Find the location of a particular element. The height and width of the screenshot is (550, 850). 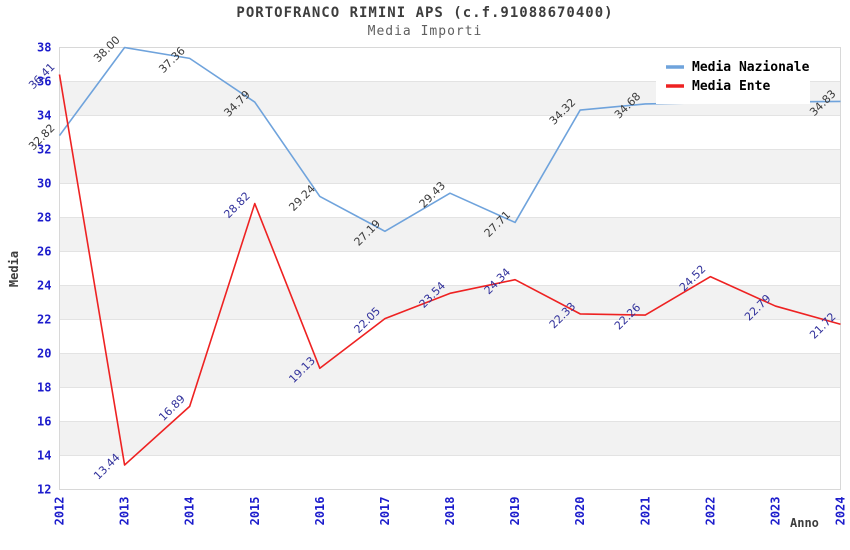

data-label: 16.89 is located at coordinates (171, 407).